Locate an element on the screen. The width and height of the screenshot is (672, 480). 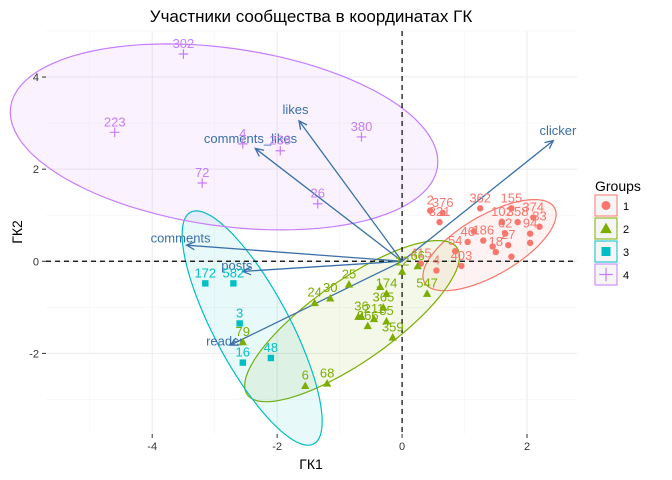
point-label: 174 is located at coordinates (387, 283).